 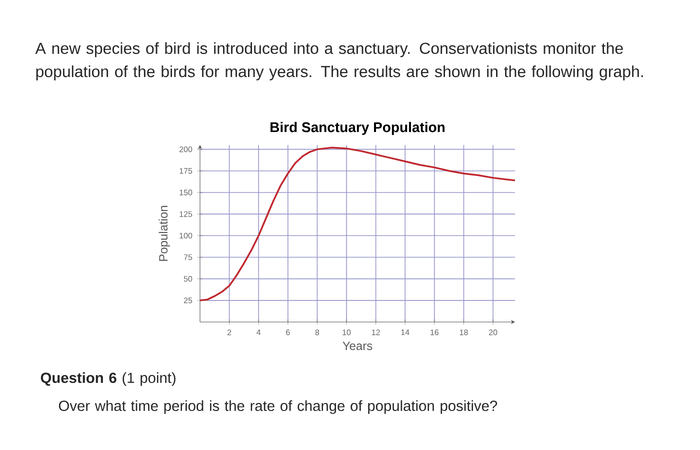 What do you see at coordinates (186, 235) in the screenshot?
I see `y-tick-label: 100` at bounding box center [186, 235].